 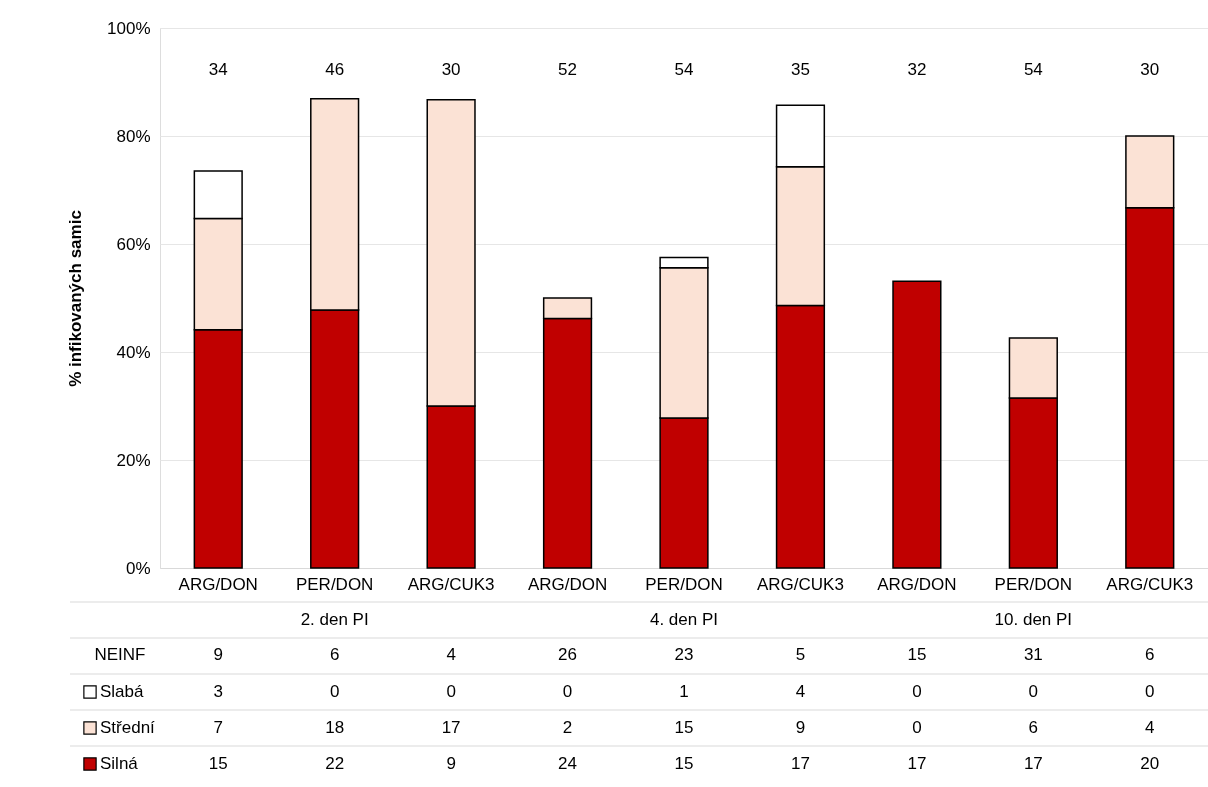 What do you see at coordinates (917, 69) in the screenshot?
I see `annotation: 32` at bounding box center [917, 69].